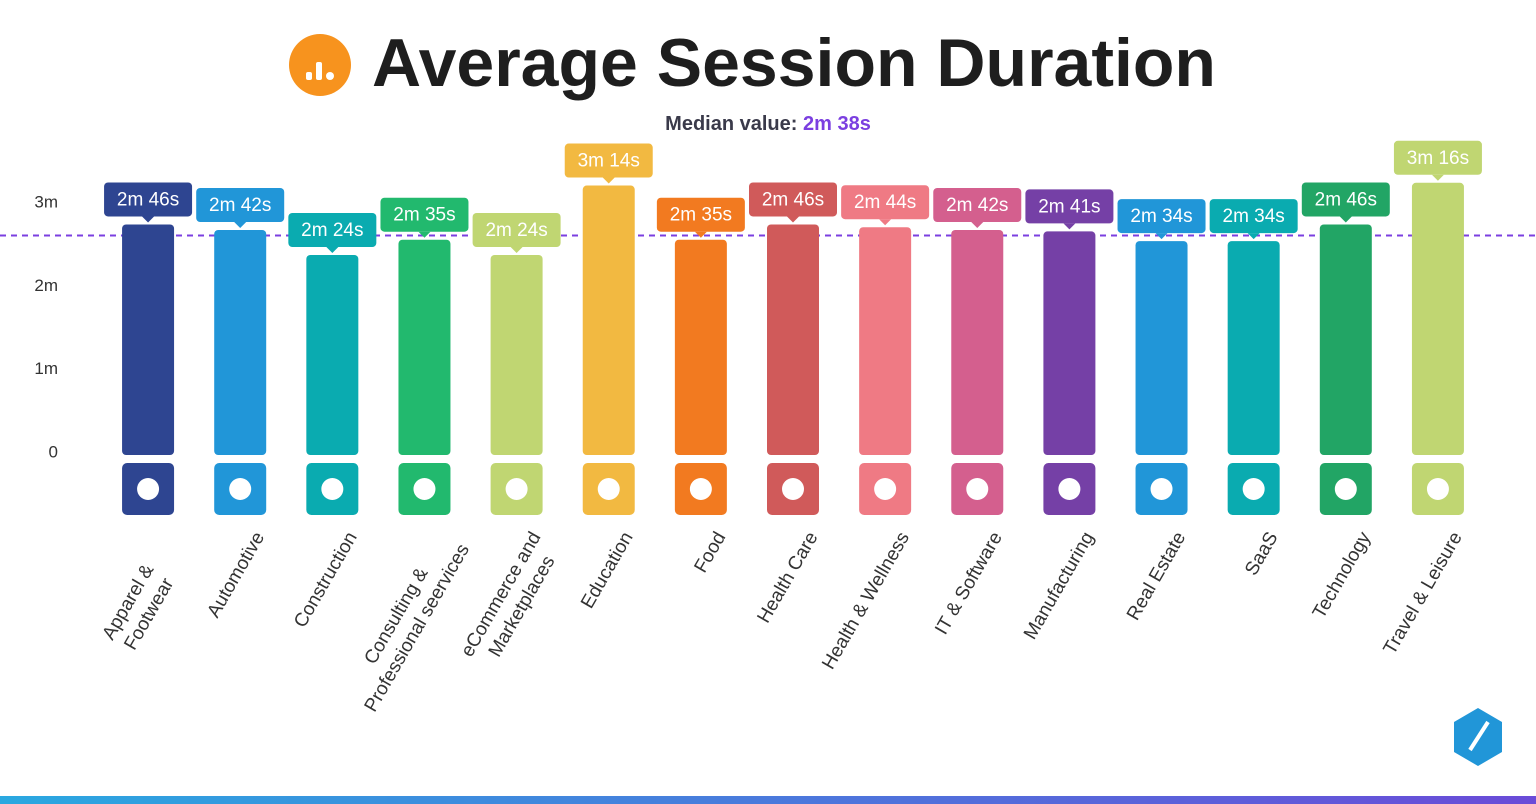 Image resolution: width=1536 pixels, height=804 pixels. Describe the element at coordinates (46, 201) in the screenshot. I see `y-tick-label: 3m` at that location.